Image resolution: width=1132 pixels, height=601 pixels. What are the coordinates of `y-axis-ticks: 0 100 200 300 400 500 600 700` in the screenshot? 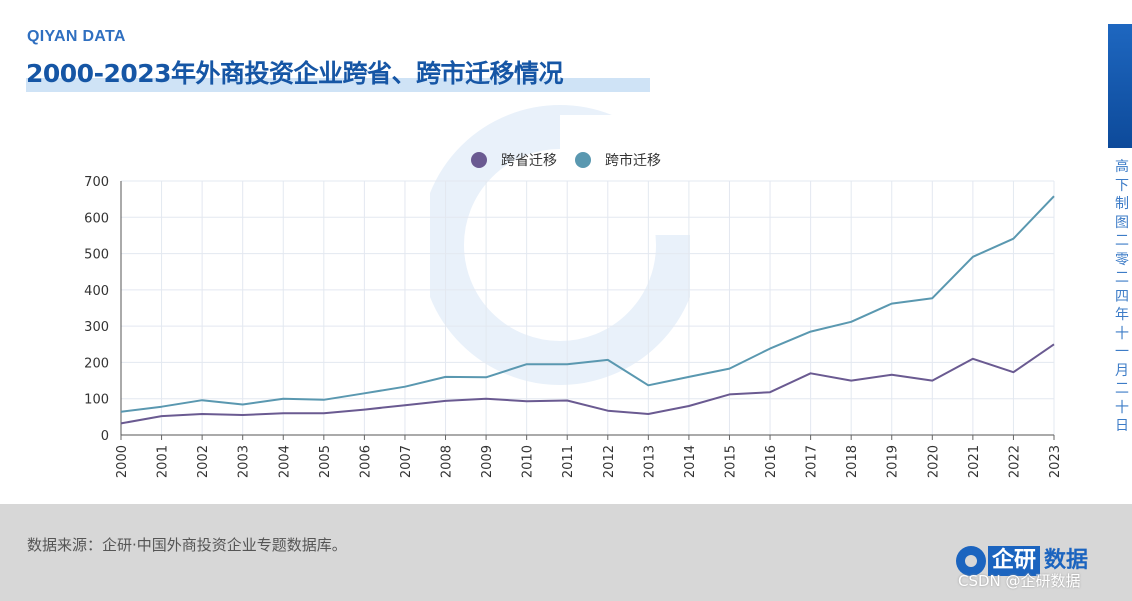 It's located at (96, 309).